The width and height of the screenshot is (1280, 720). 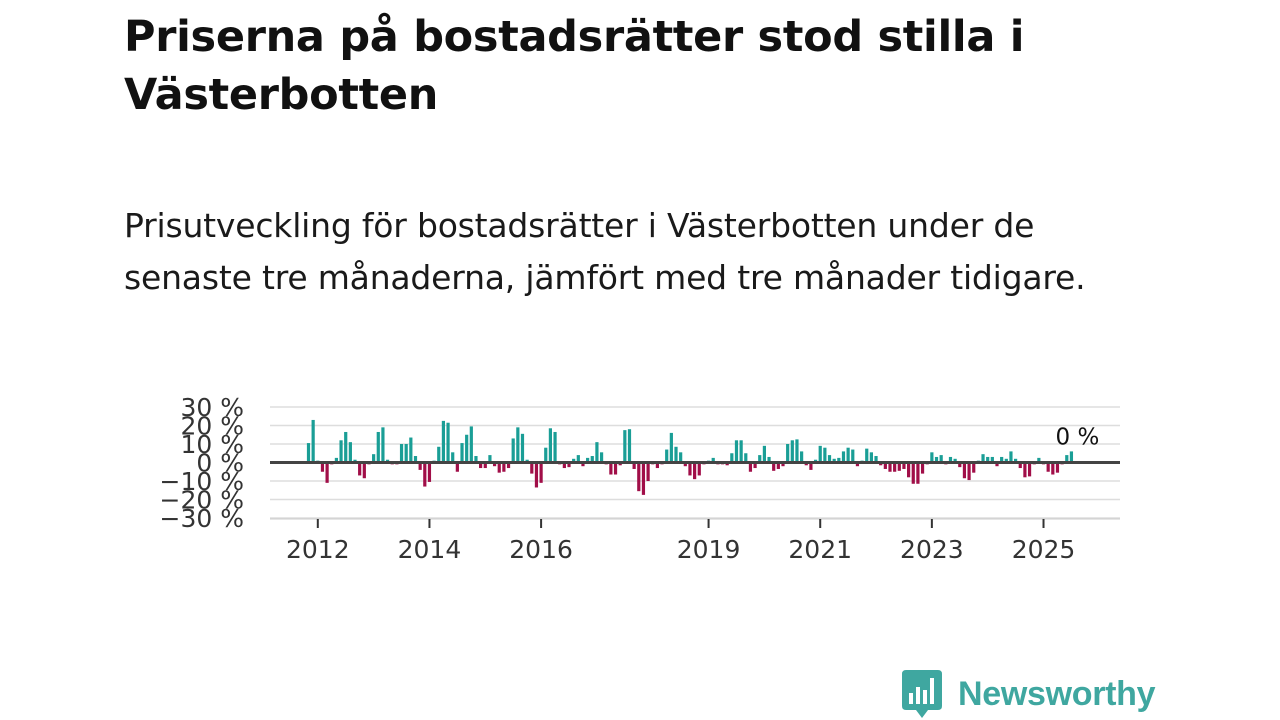 What do you see at coordinates (1057, 694) in the screenshot?
I see `newsworthy-logo-text: Newsworthy` at bounding box center [1057, 694].